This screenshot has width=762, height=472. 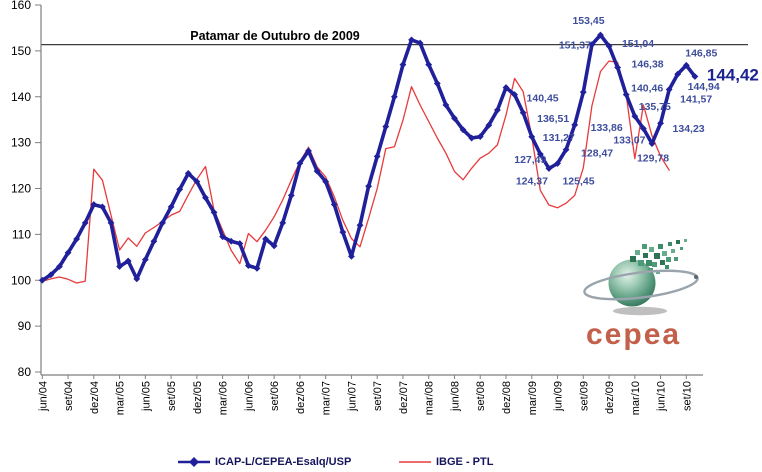 I want to click on x-axis-tick-label: mar/07, so click(x=327, y=398).